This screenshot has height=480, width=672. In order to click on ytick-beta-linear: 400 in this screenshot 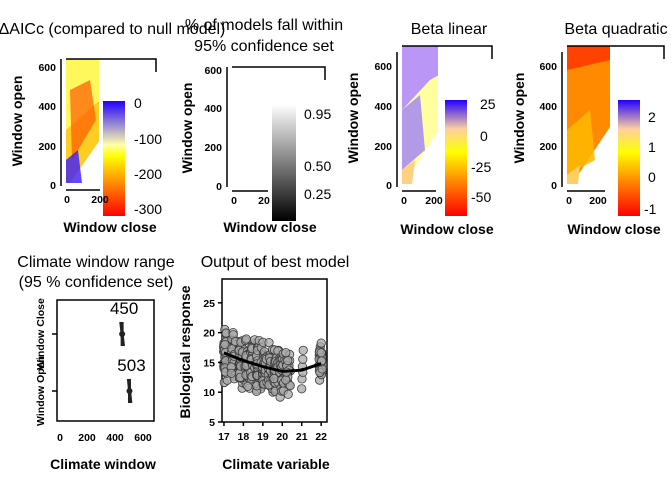, I will do `click(383, 107)`.